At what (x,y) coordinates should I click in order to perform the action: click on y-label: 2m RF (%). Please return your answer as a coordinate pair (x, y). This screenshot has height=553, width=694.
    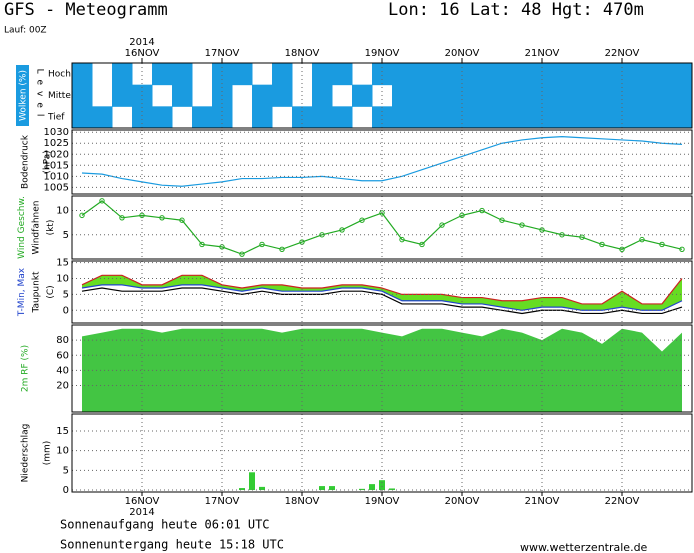
    Looking at the image, I should click on (26, 368).